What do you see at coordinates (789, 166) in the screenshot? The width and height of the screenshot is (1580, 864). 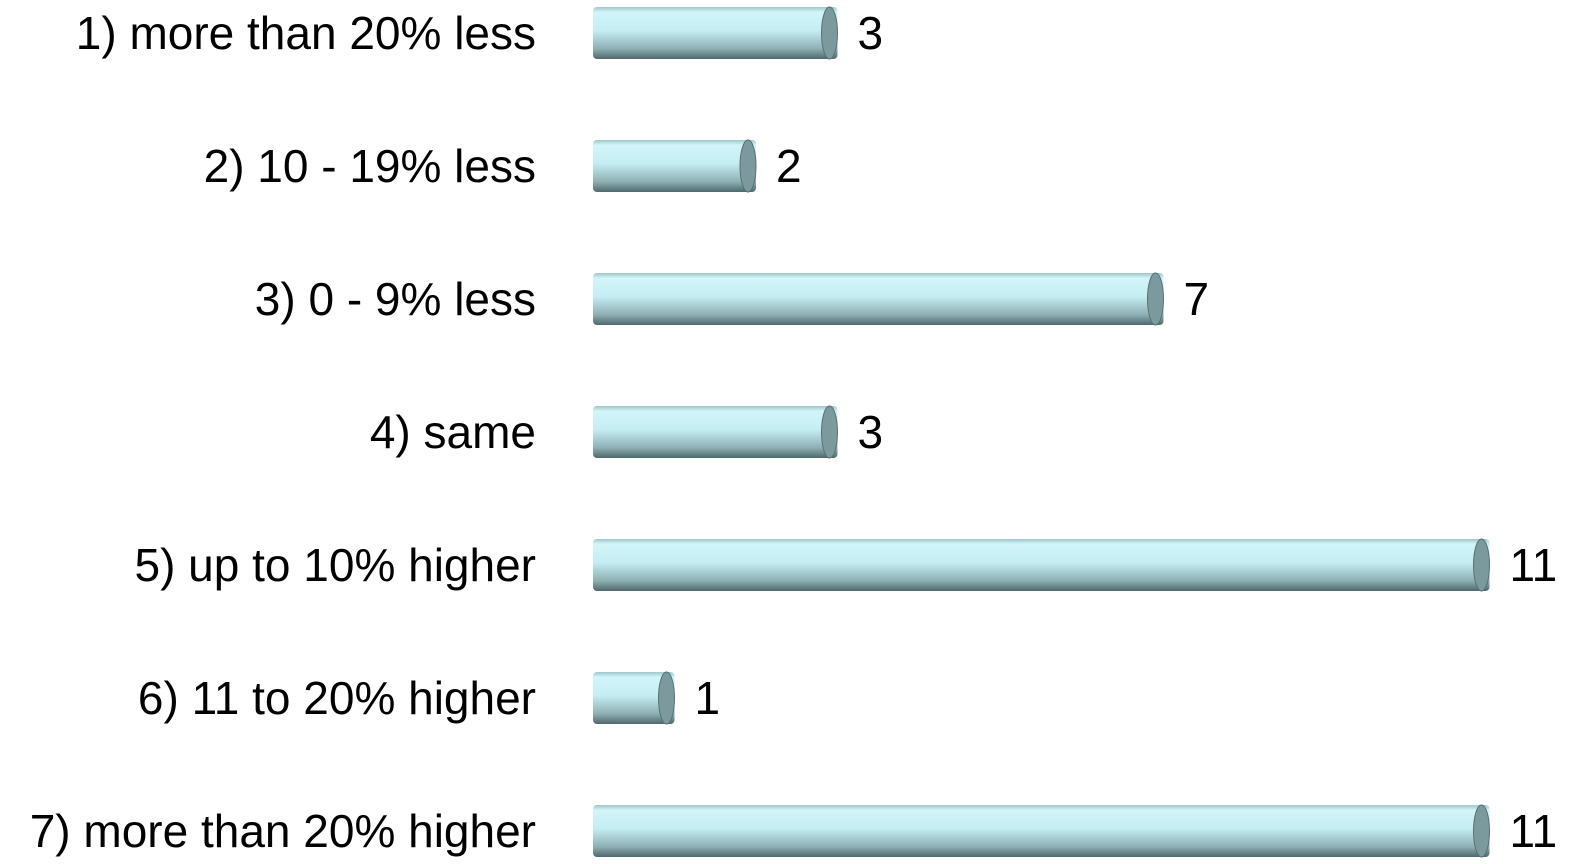 I see `value-label: 2` at bounding box center [789, 166].